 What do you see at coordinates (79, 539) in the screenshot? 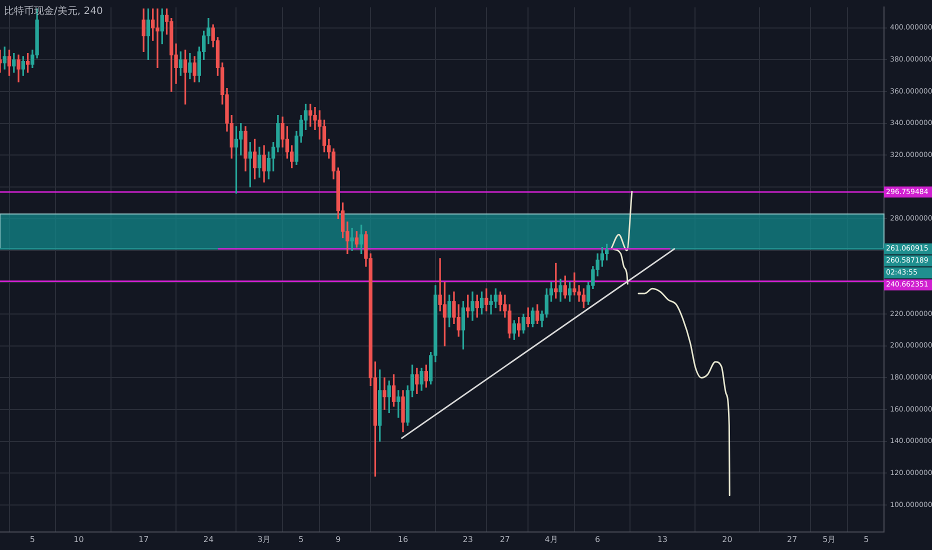
I see `x-tick-label: 10` at bounding box center [79, 539].